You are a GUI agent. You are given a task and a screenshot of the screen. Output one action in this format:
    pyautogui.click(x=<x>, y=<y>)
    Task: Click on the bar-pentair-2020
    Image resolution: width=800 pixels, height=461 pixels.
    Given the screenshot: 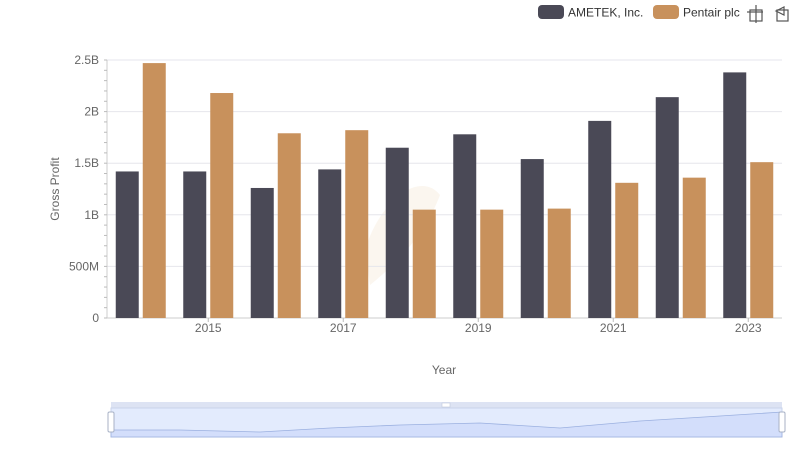 What is the action you would take?
    pyautogui.click(x=559, y=263)
    